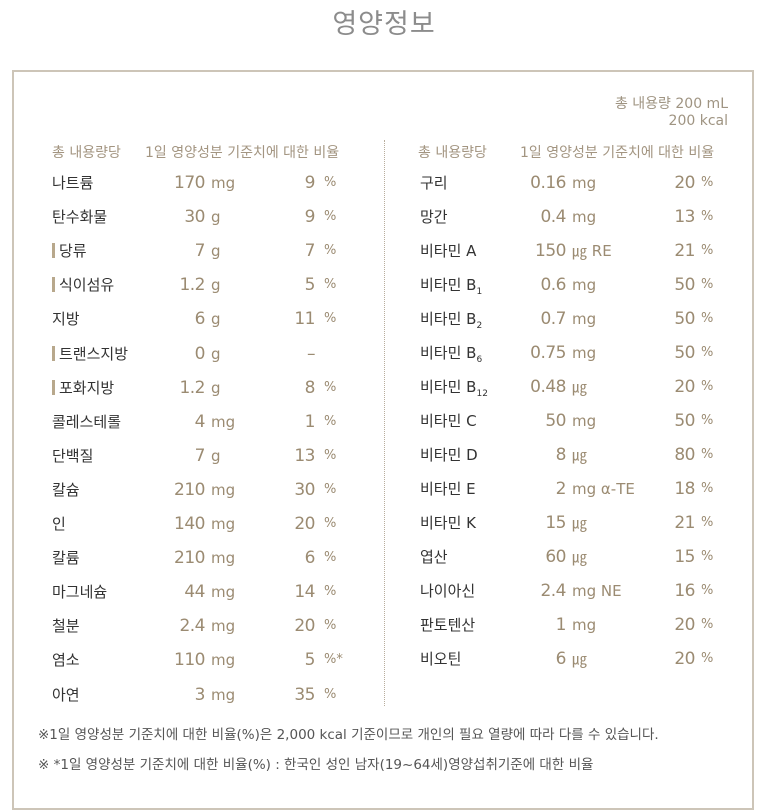 The height and width of the screenshot is (810, 768). I want to click on nutrient-row: 비타민 C 50 mg 50%, so click(580, 421).